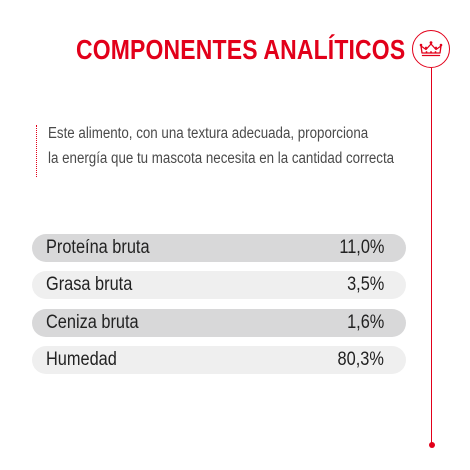  I want to click on brand-badge, so click(431, 49).